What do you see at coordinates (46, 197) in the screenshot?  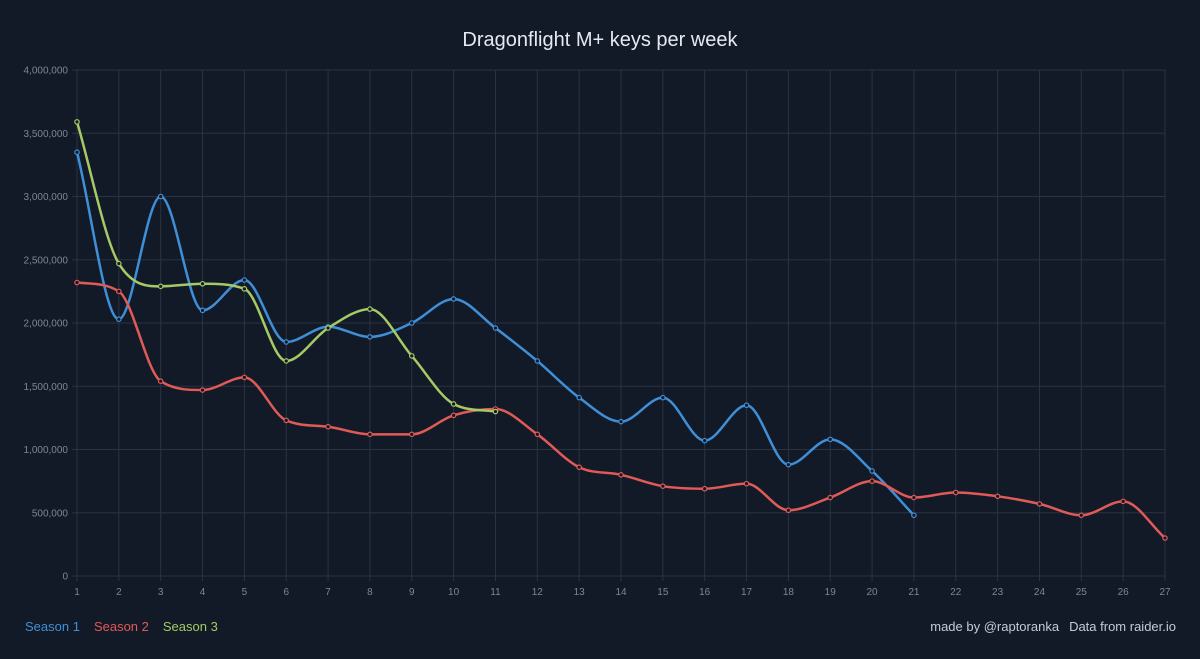 I see `y-tick-label: 3,000,000` at bounding box center [46, 197].